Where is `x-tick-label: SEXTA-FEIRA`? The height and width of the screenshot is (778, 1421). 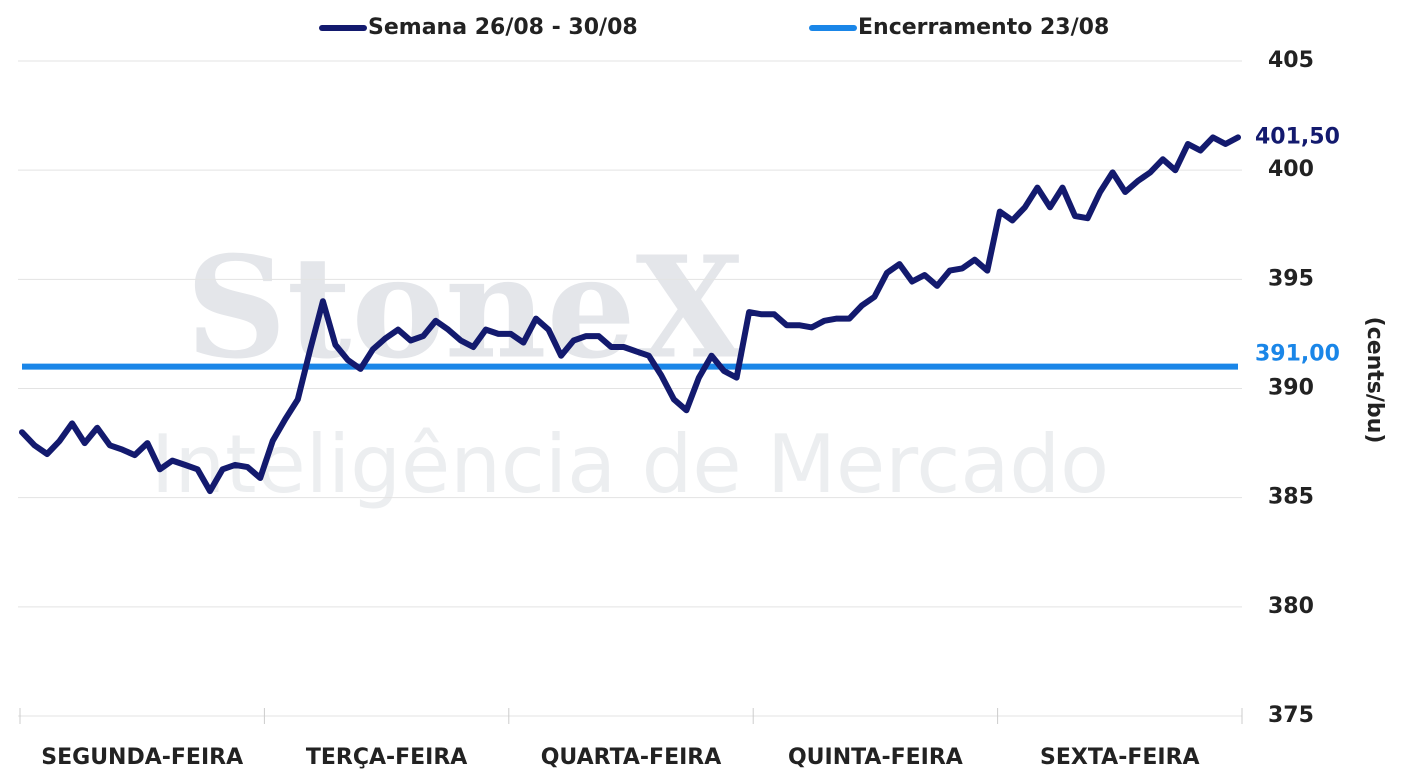 x-tick-label: SEXTA-FEIRA is located at coordinates (1120, 757).